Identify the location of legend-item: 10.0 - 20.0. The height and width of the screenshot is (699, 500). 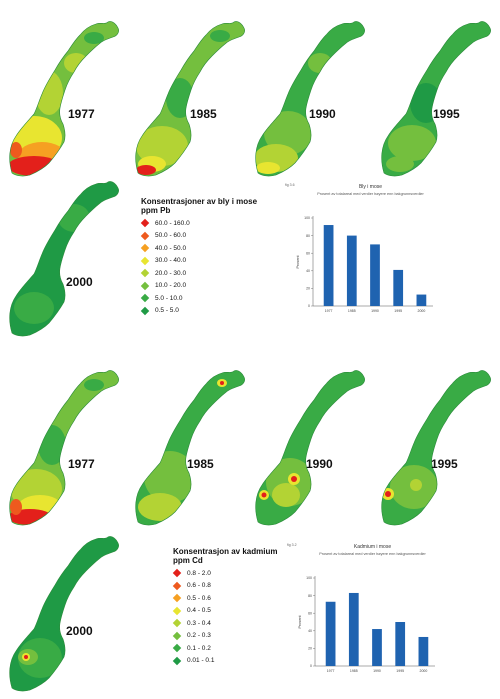
(198, 286).